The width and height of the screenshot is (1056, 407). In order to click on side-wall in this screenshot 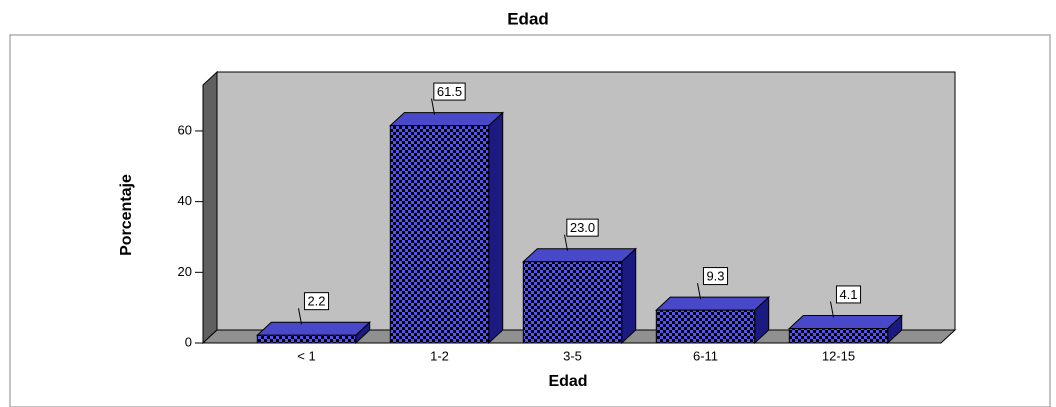, I will do `click(210, 207)`.